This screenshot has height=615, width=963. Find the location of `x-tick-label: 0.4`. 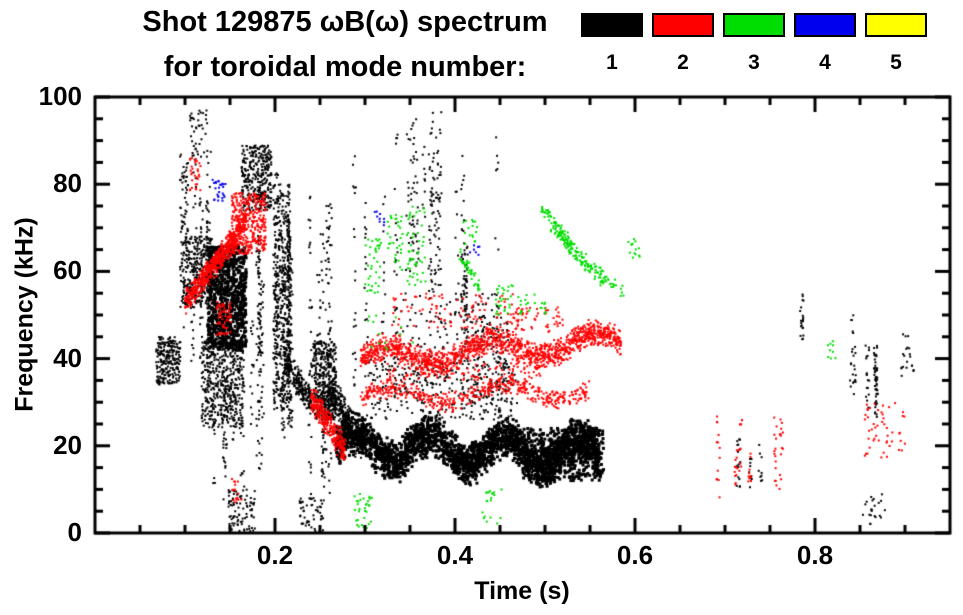

x-tick-label: 0.4 is located at coordinates (455, 555).